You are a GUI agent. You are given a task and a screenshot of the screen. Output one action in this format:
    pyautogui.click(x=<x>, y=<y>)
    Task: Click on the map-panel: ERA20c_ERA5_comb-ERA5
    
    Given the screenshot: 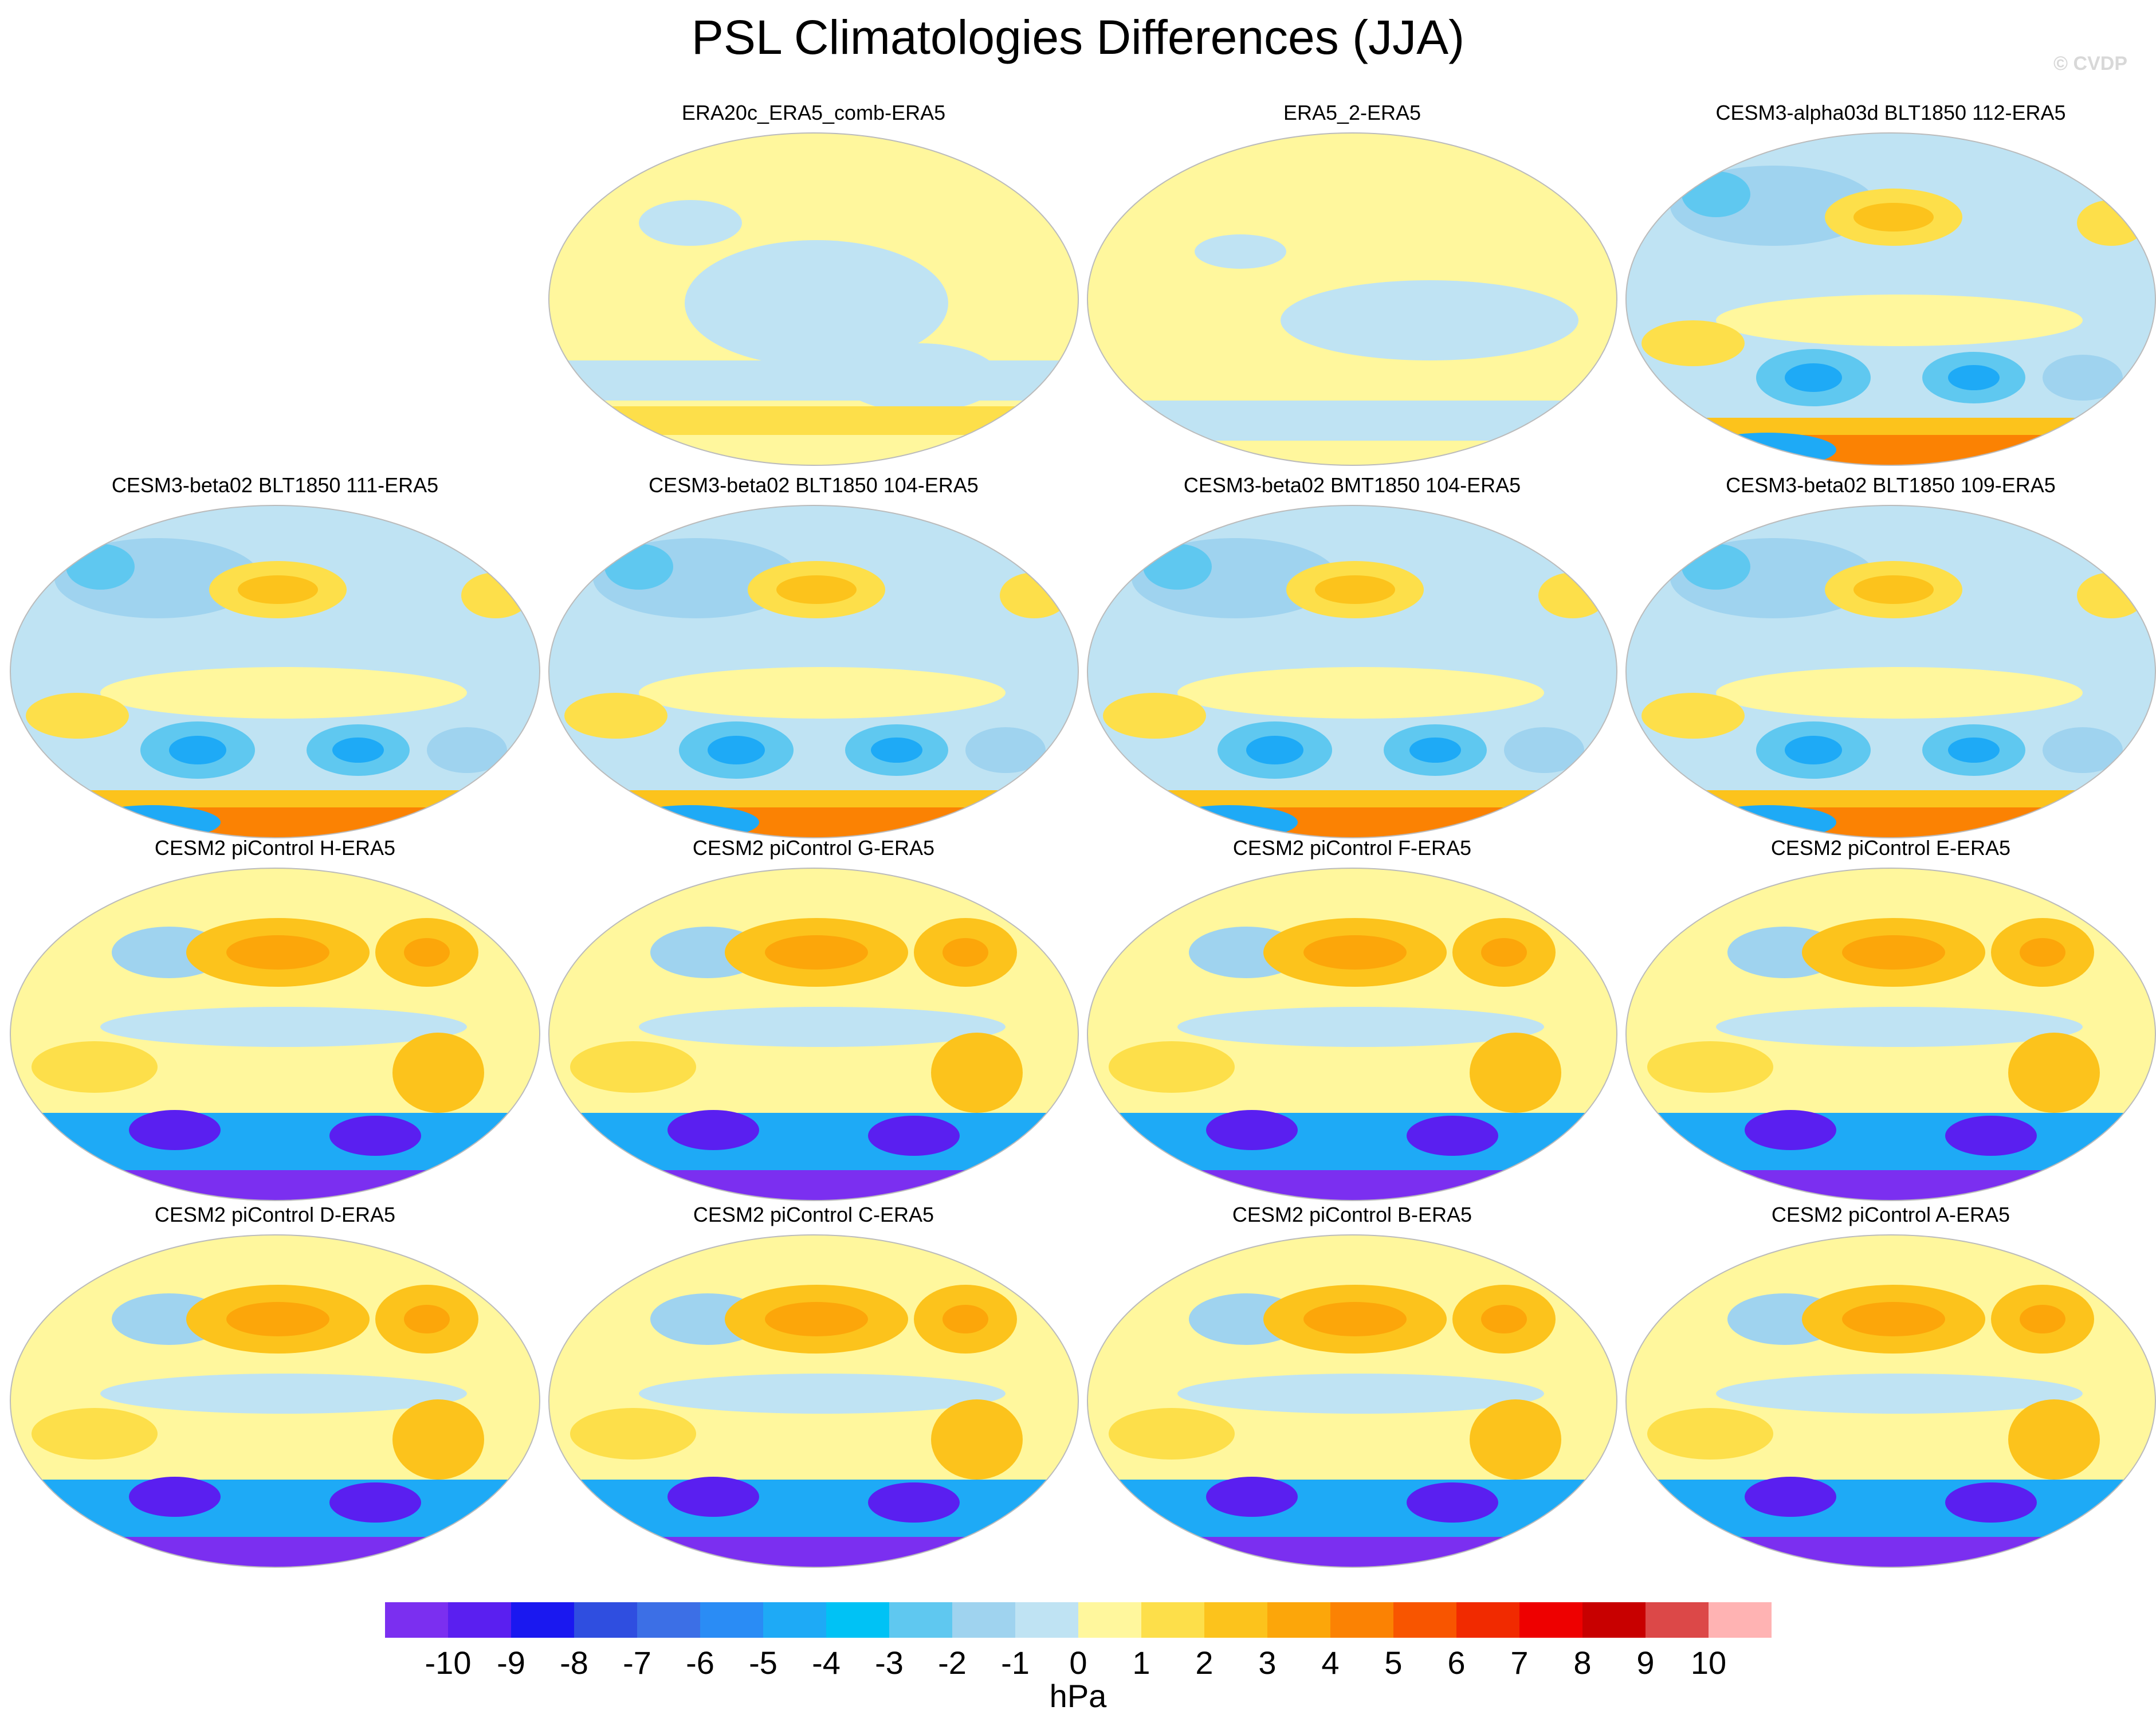 What is the action you would take?
    pyautogui.click(x=813, y=283)
    